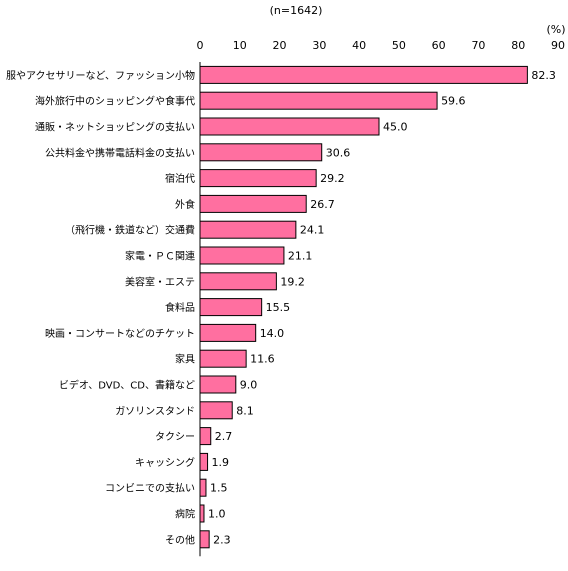  Describe the element at coordinates (160, 281) in the screenshot. I see `category-label: 美容室・エステ` at that location.